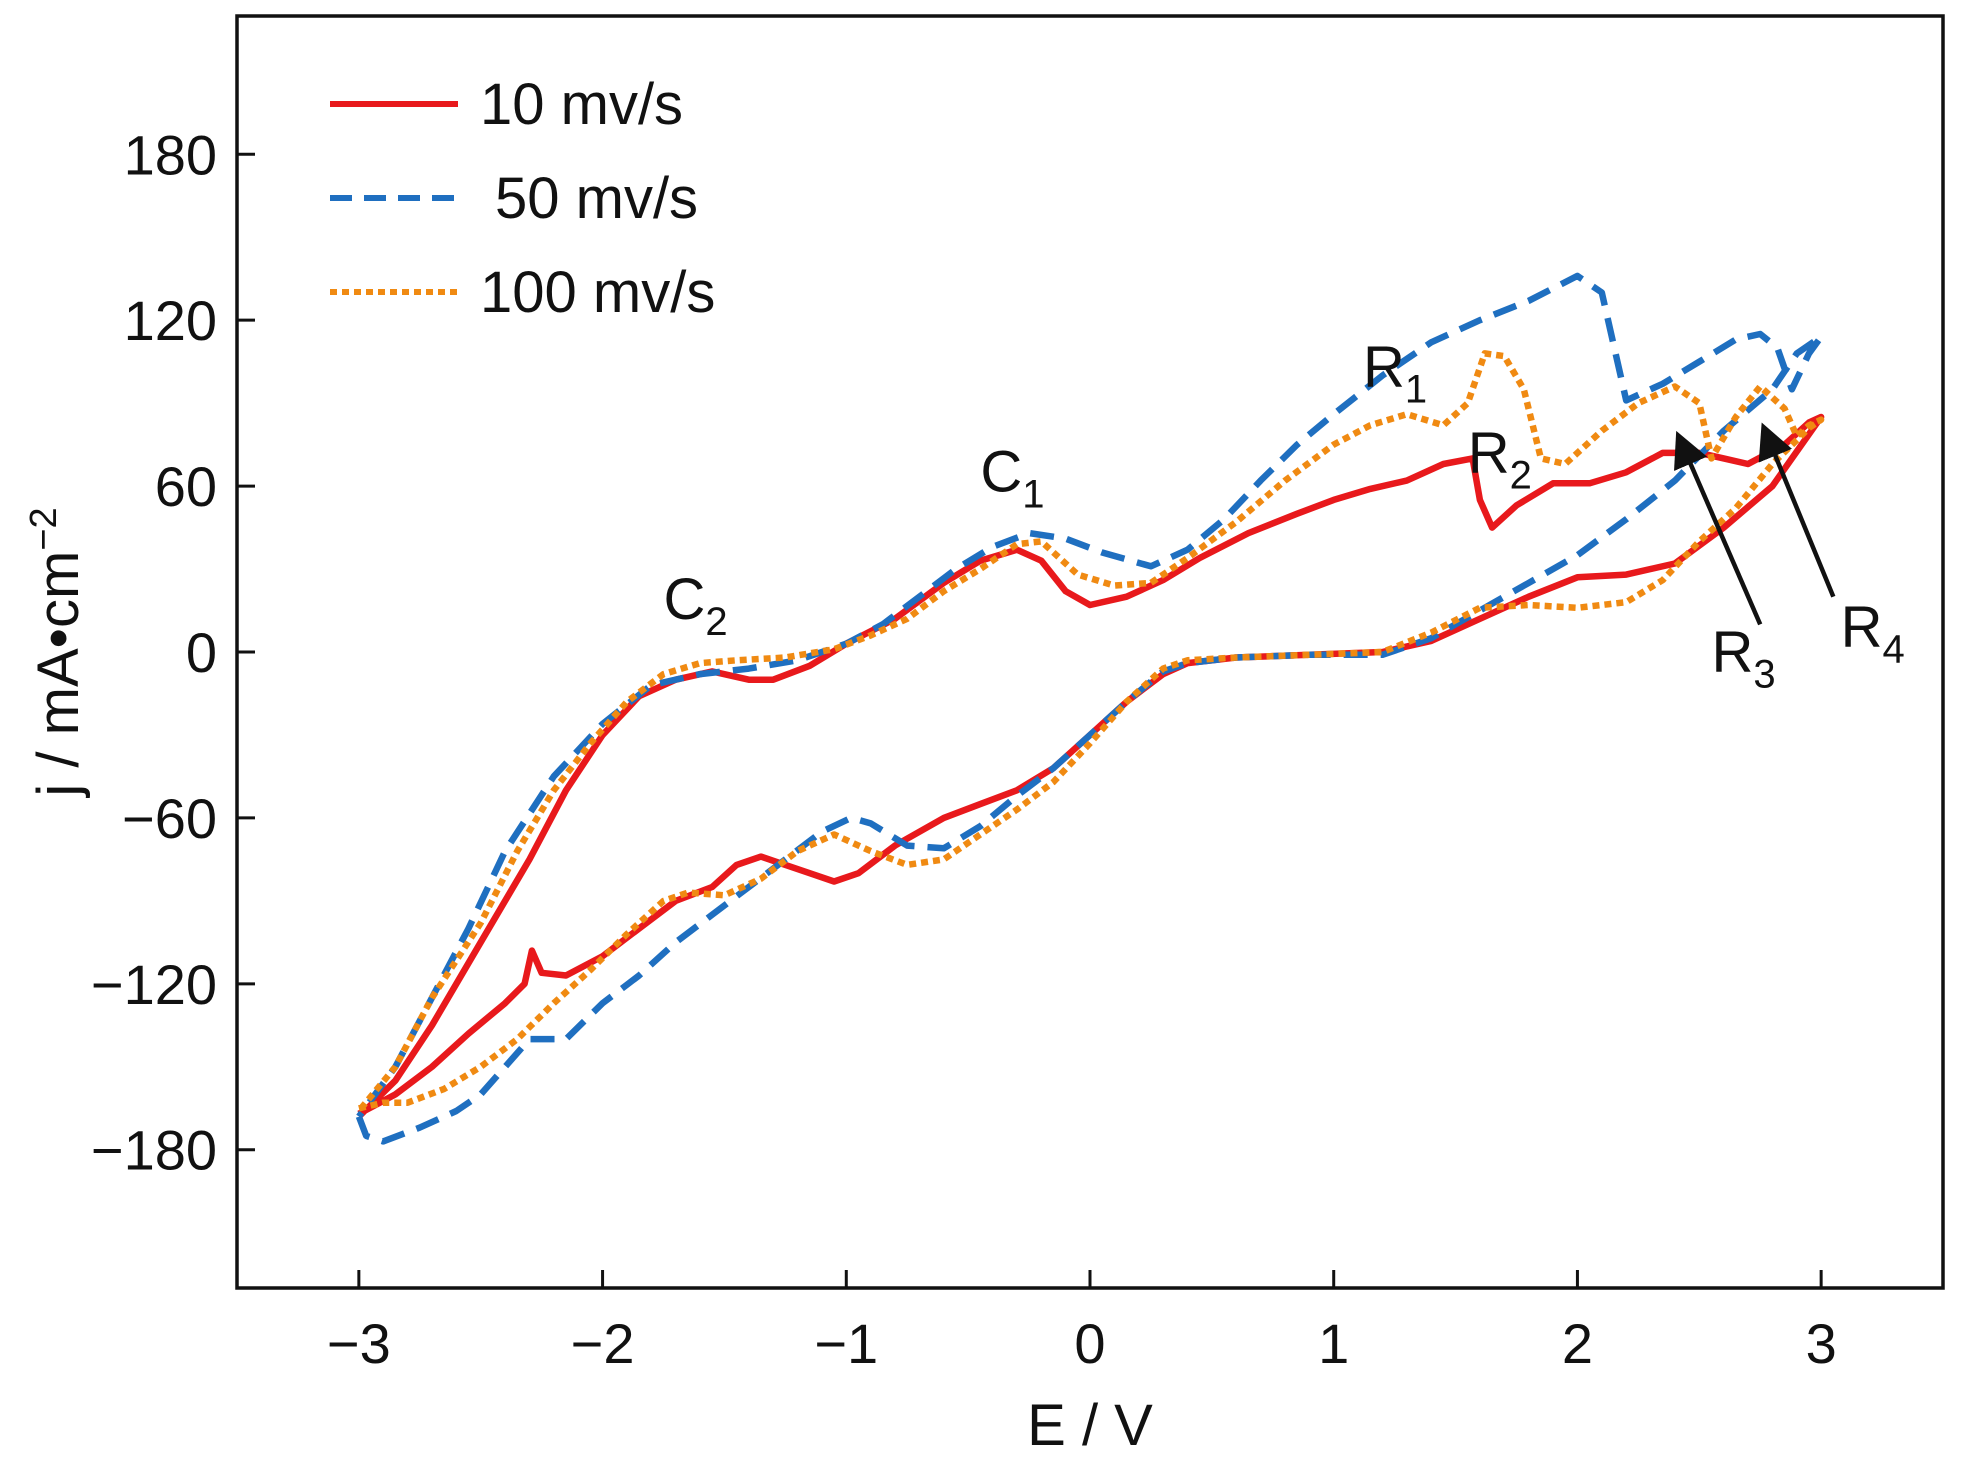 The image size is (1964, 1461). Describe the element at coordinates (1521, 475) in the screenshot. I see `annotation-r2-subscript: 2` at that location.